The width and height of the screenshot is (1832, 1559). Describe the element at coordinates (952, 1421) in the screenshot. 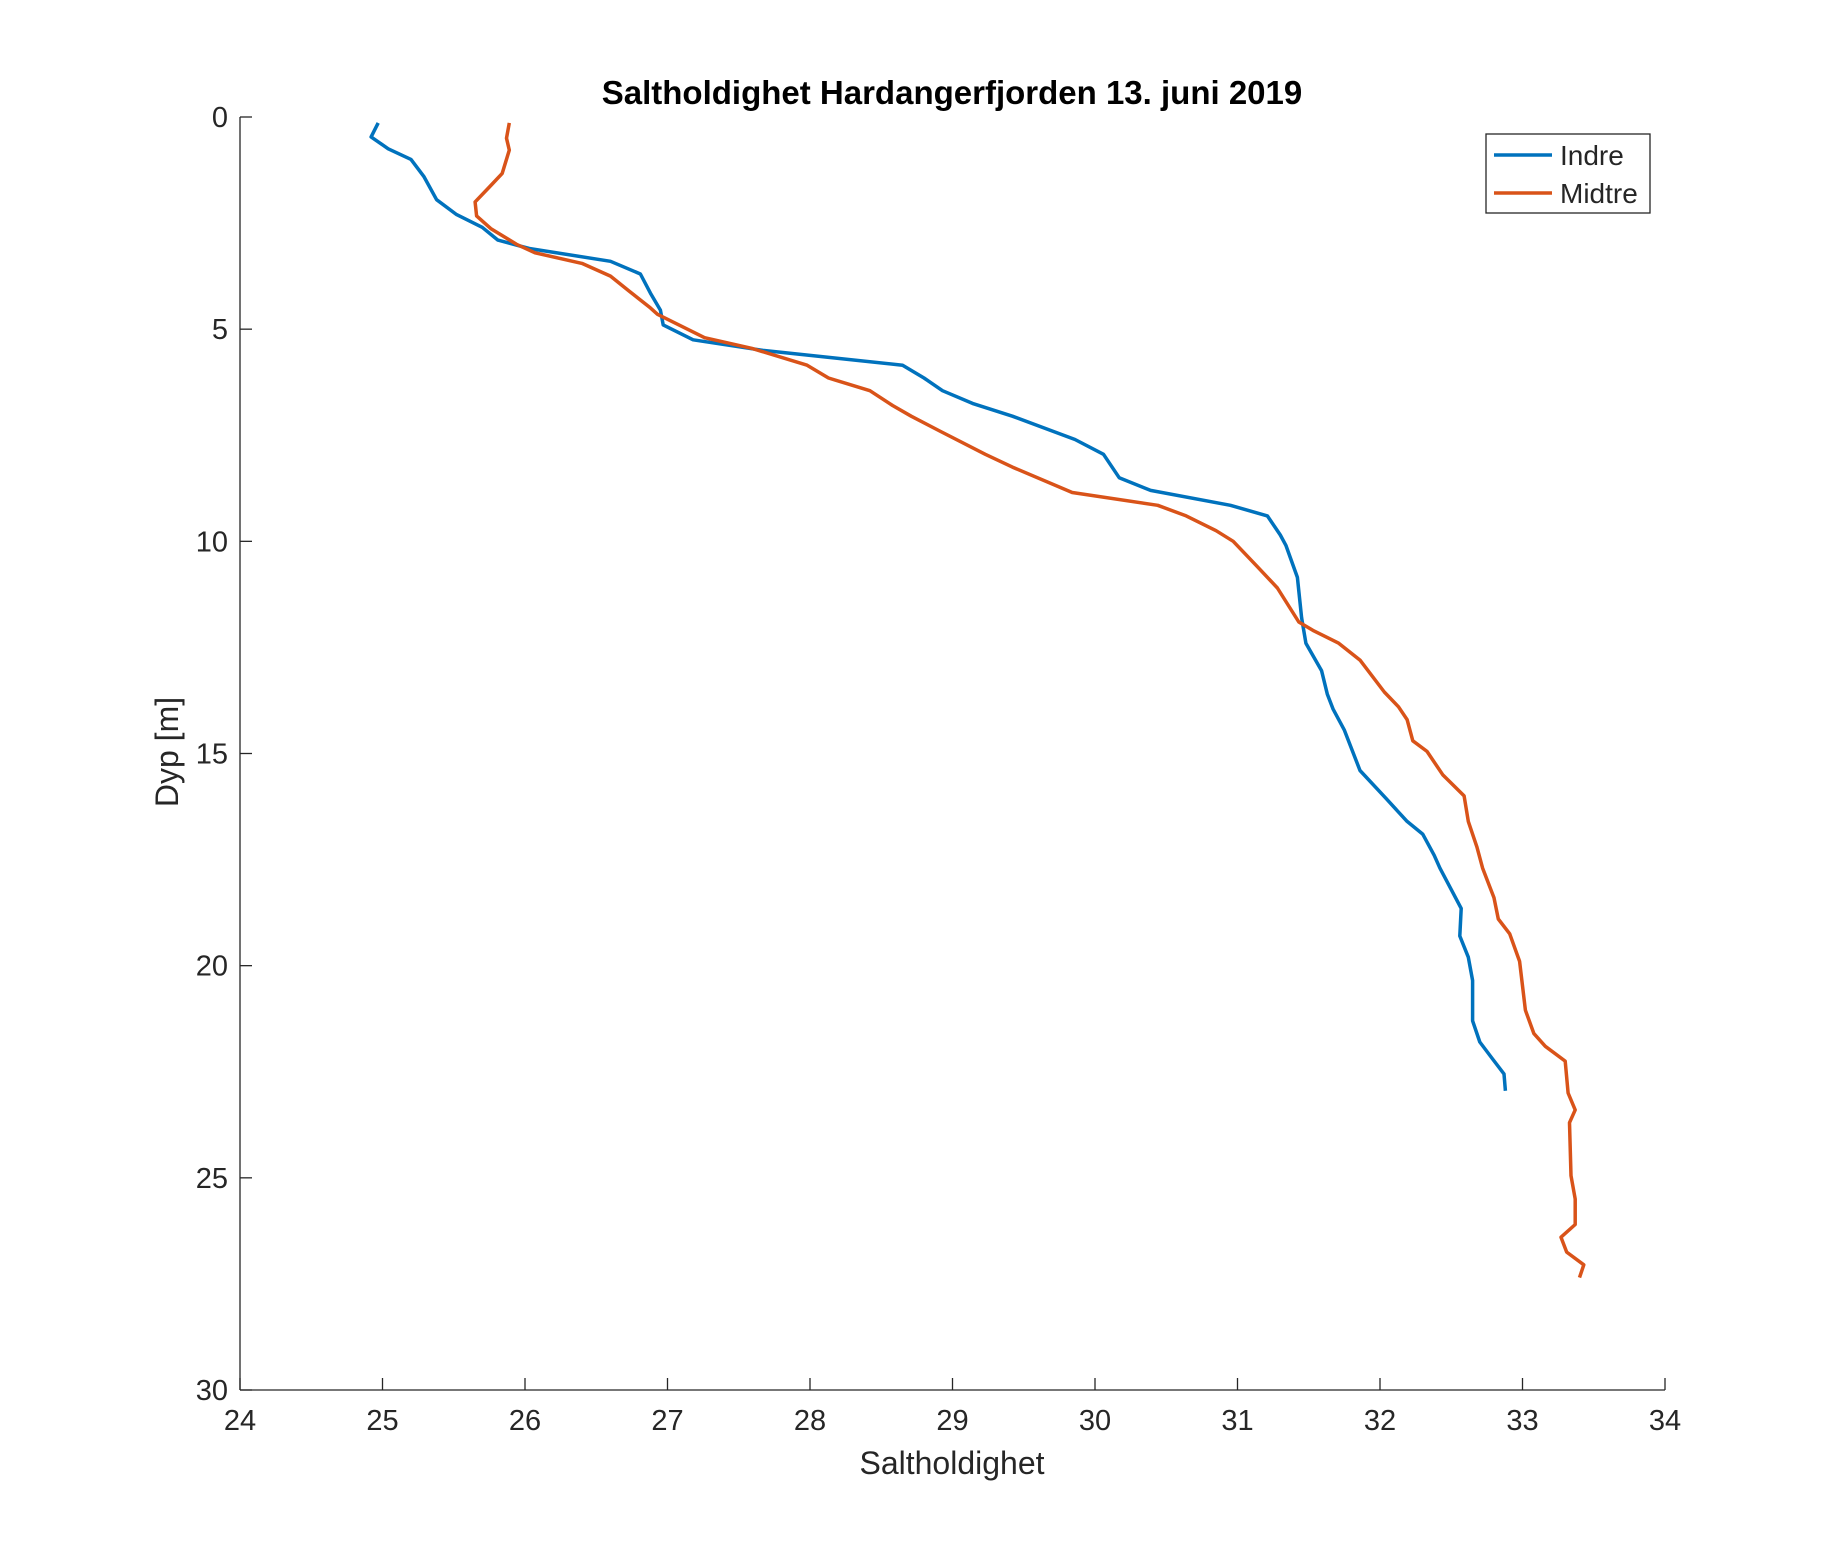

I see `x-tick-label: 29` at that location.